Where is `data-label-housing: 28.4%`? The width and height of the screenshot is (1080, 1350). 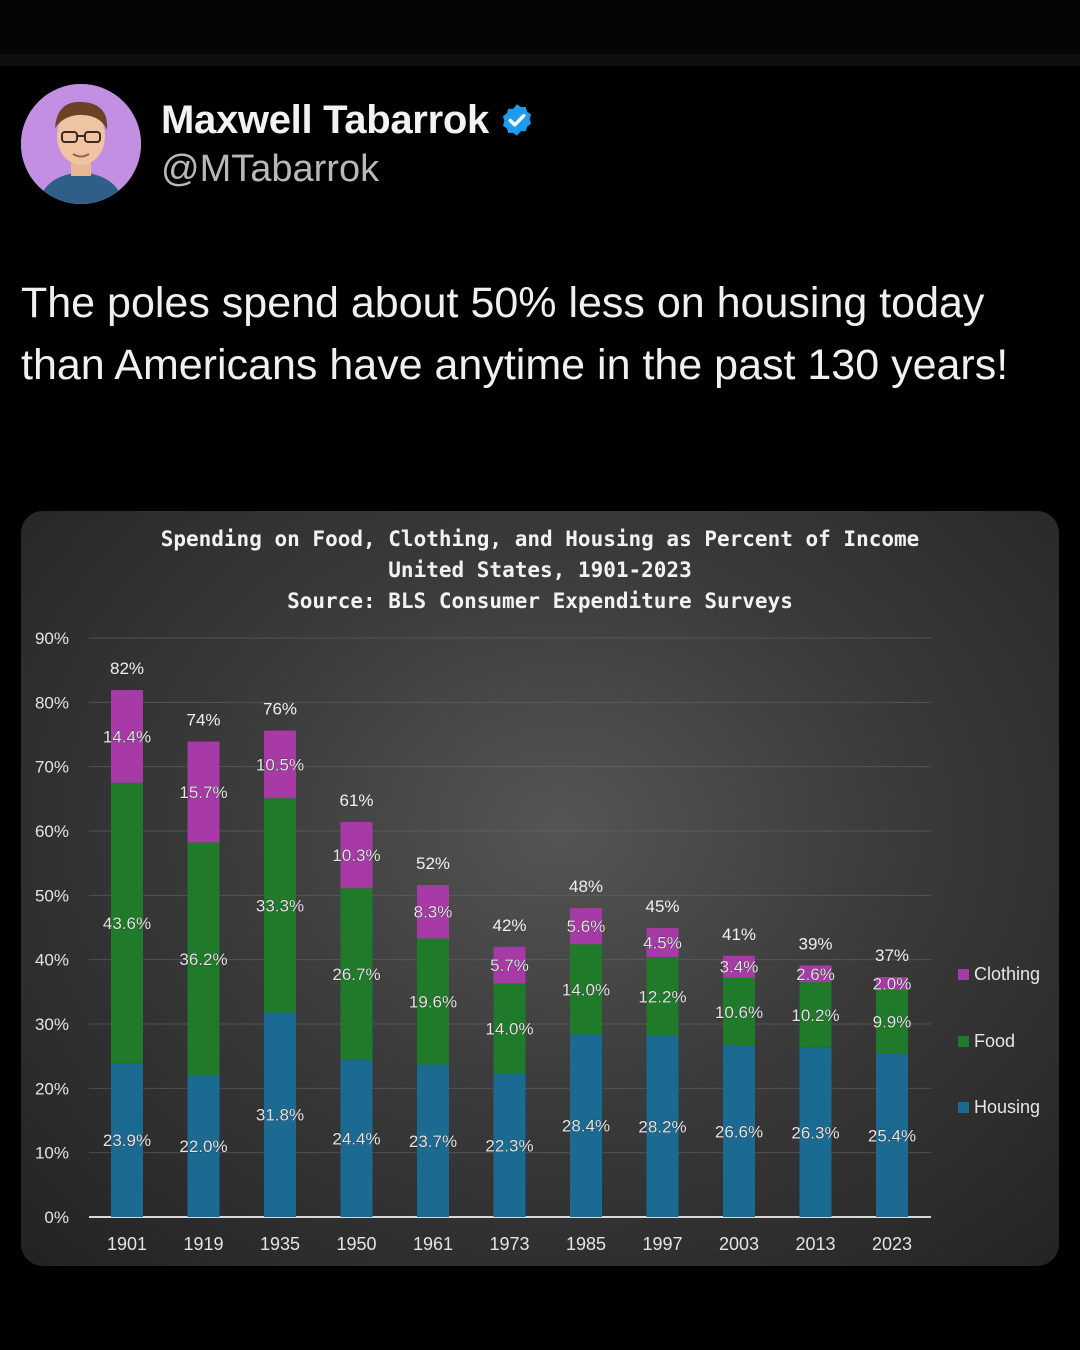
data-label-housing: 28.4% is located at coordinates (586, 1126).